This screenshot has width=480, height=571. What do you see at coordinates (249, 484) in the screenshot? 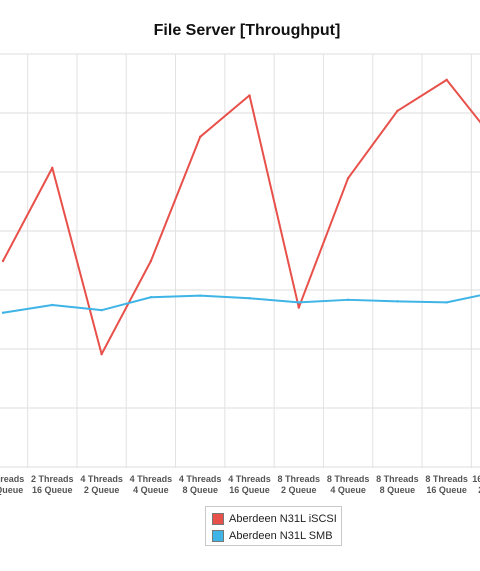
I see `x-tick-label: 4 Threads 16 Queue` at bounding box center [249, 484].